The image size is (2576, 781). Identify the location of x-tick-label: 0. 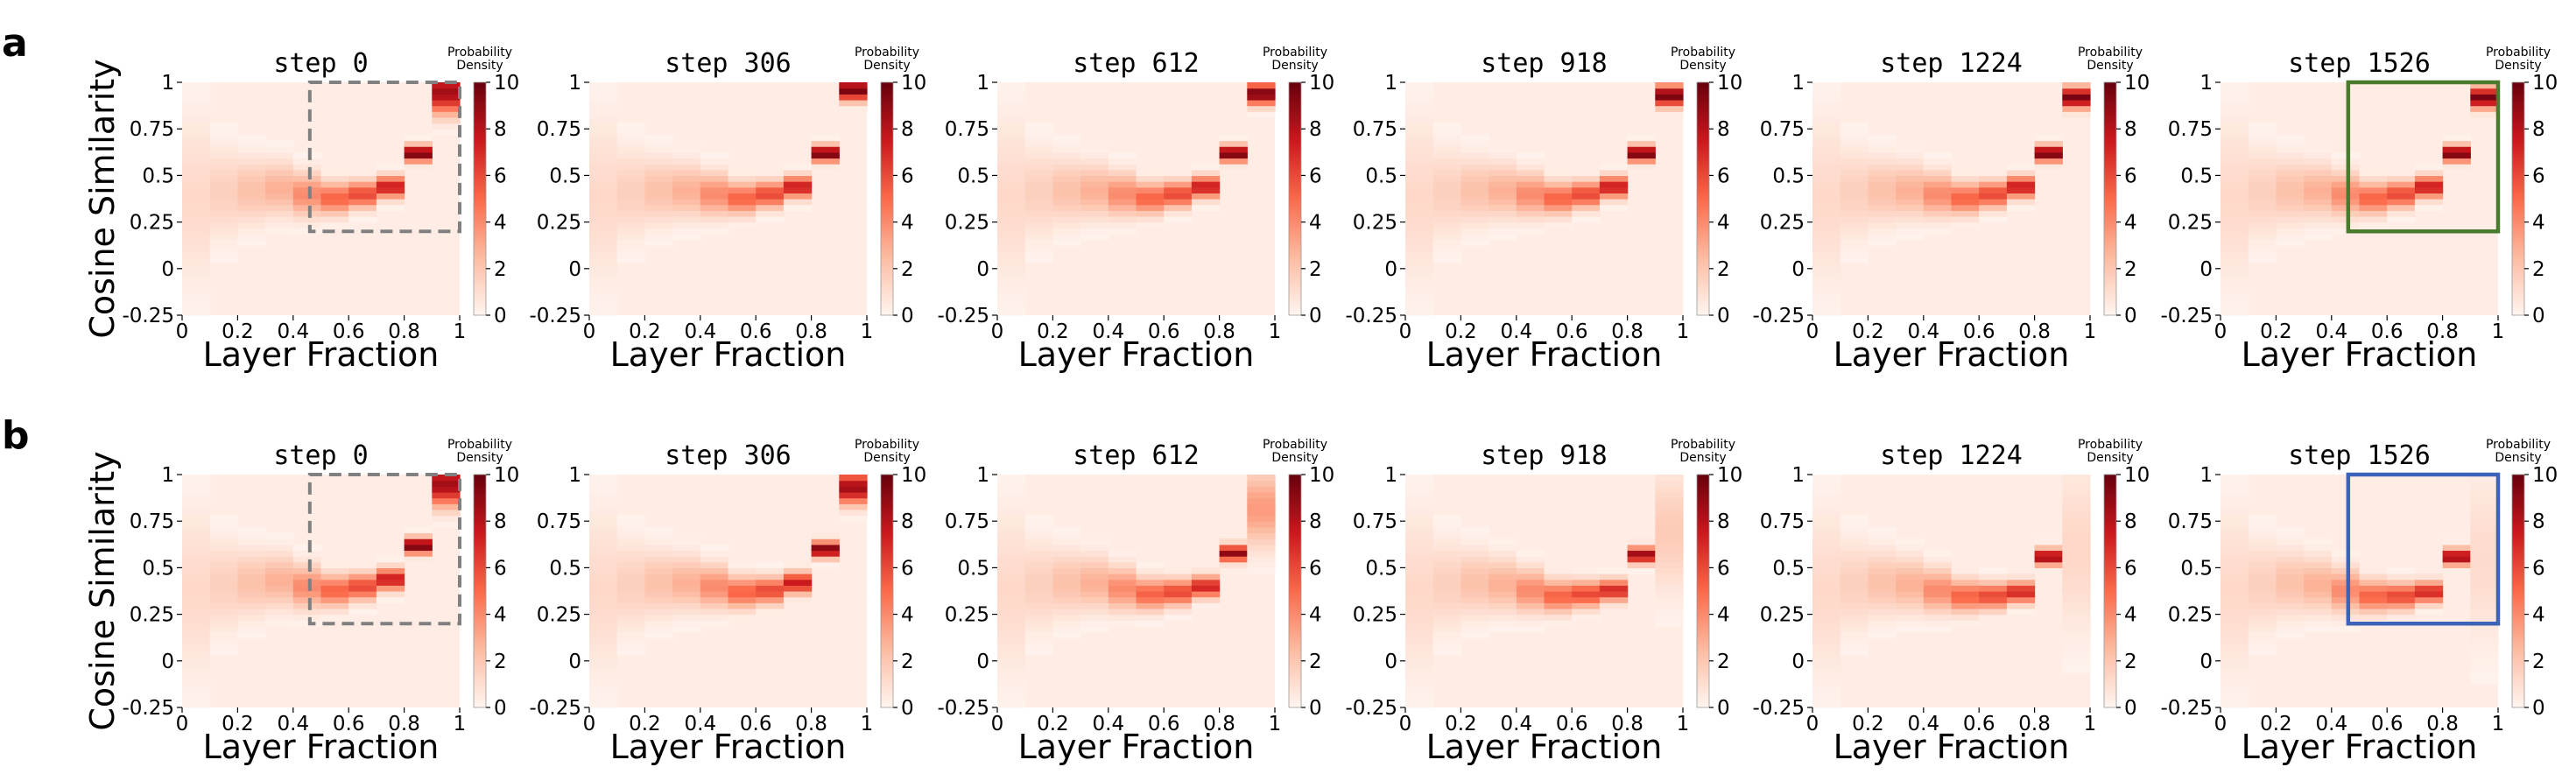
(1812, 331).